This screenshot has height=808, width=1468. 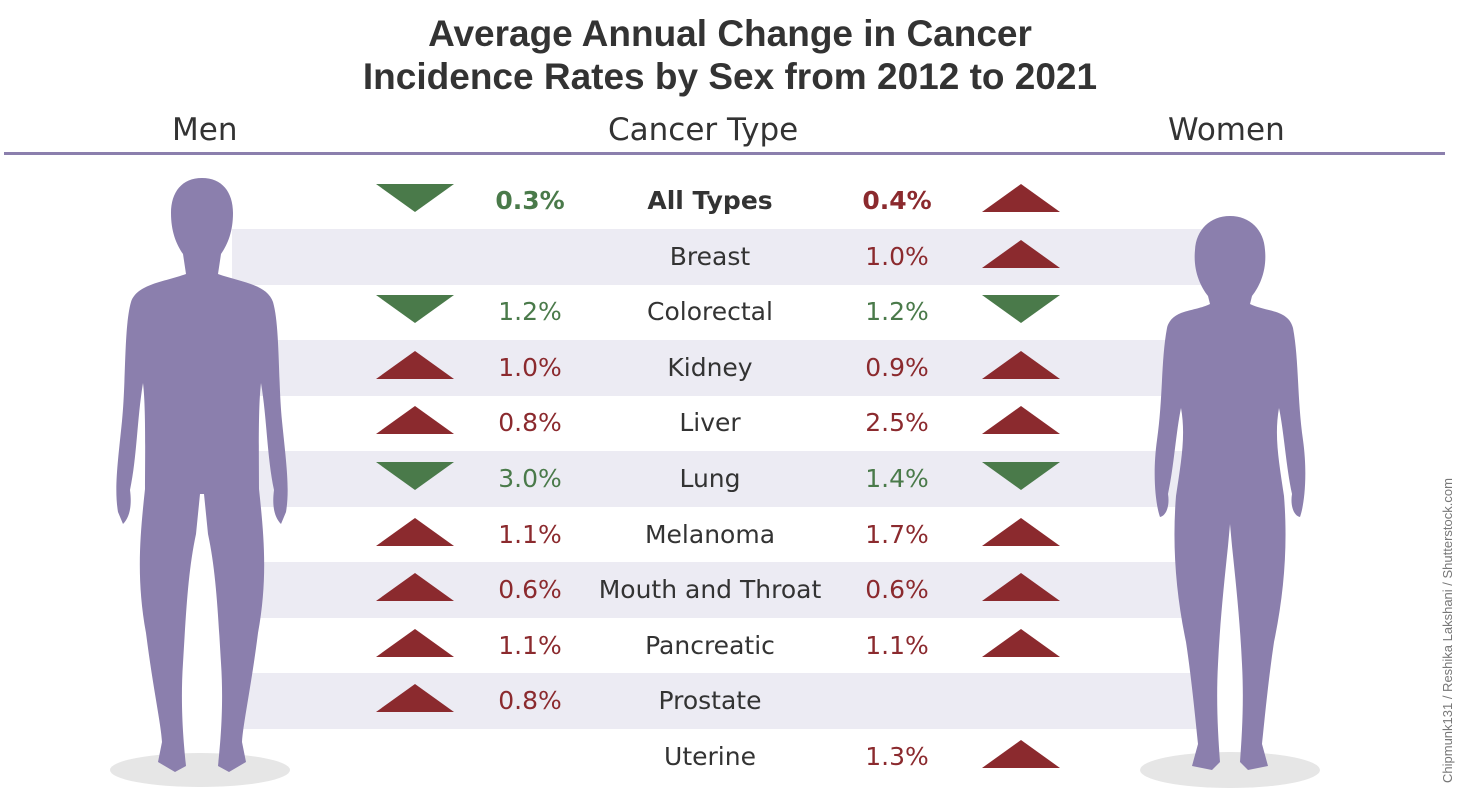 I want to click on women-change-value: 0.4%, so click(x=897, y=200).